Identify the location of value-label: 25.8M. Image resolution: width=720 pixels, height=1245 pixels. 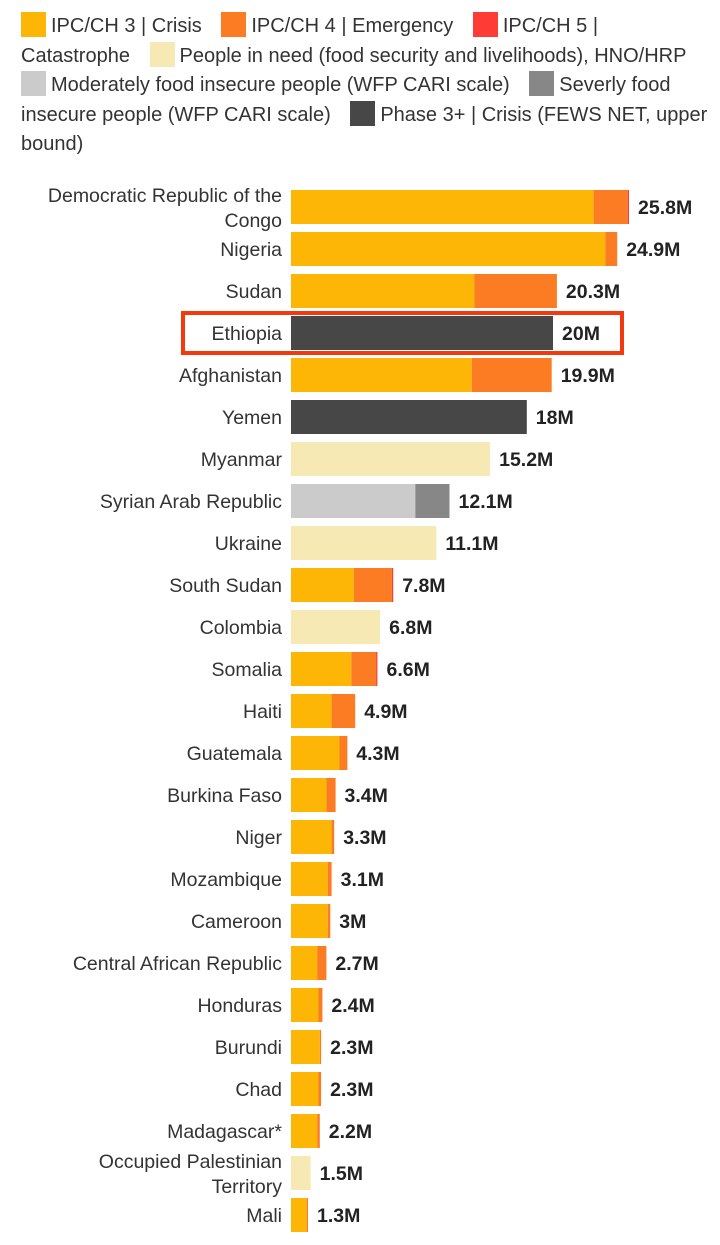
(665, 208).